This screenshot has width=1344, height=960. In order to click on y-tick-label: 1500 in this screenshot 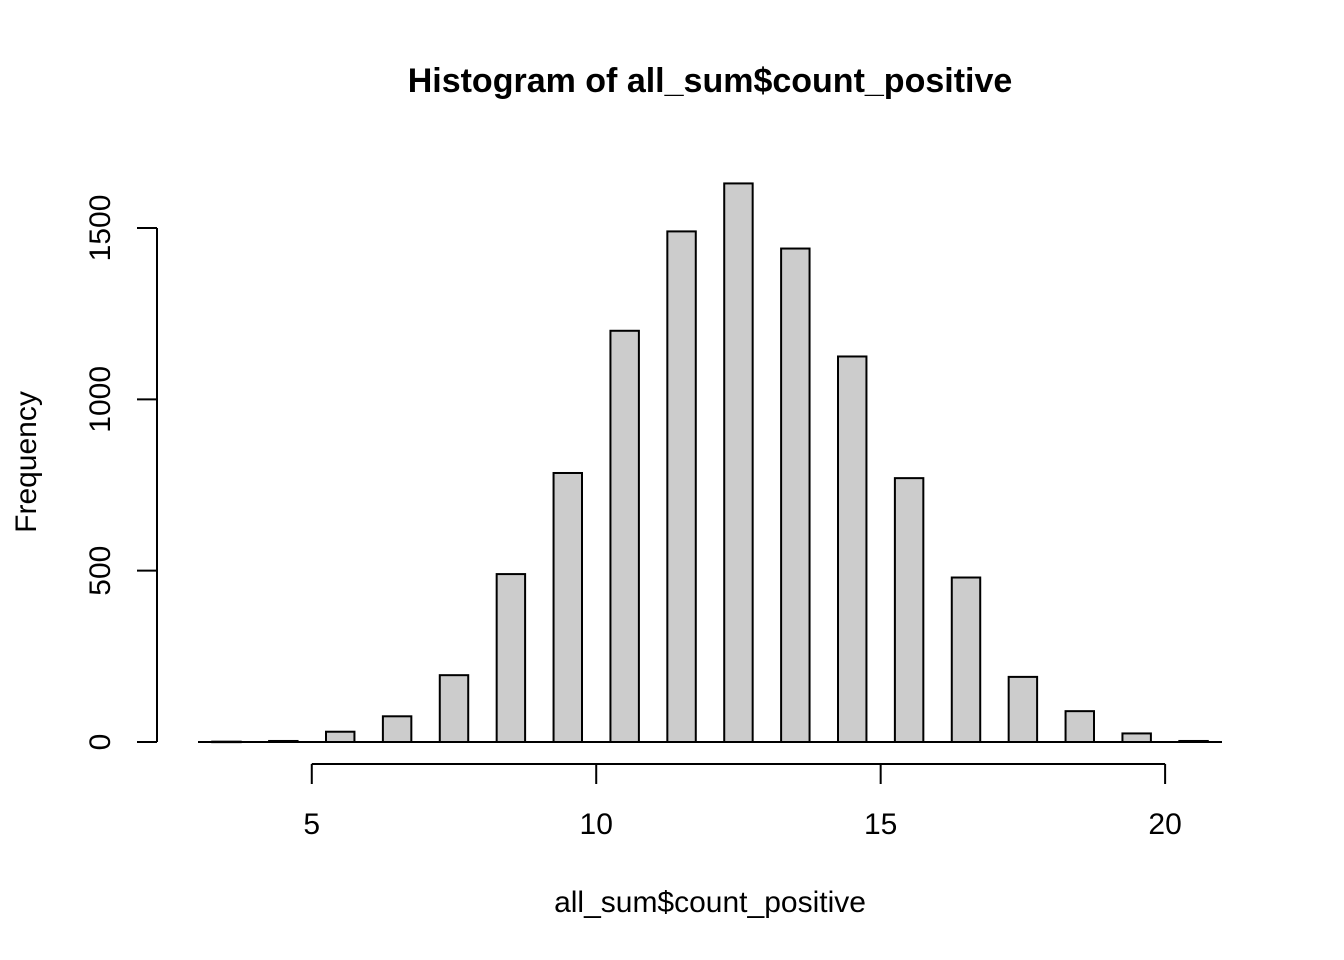, I will do `click(100, 228)`.